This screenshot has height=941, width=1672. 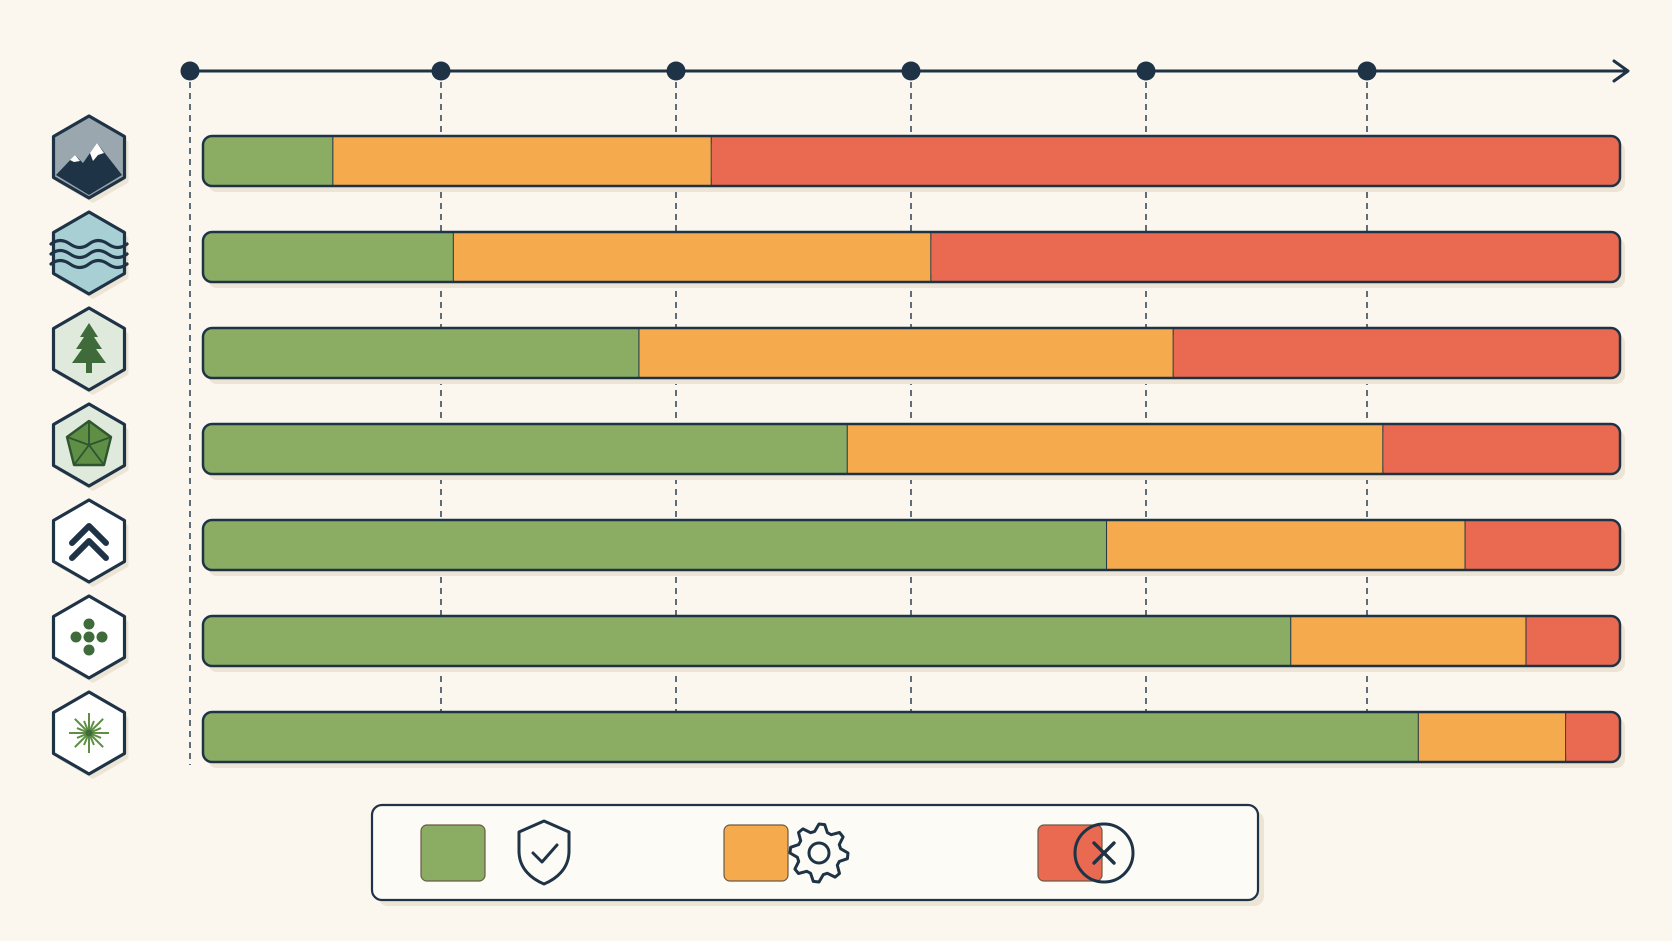 I want to click on gem-facets, so click(x=89, y=443).